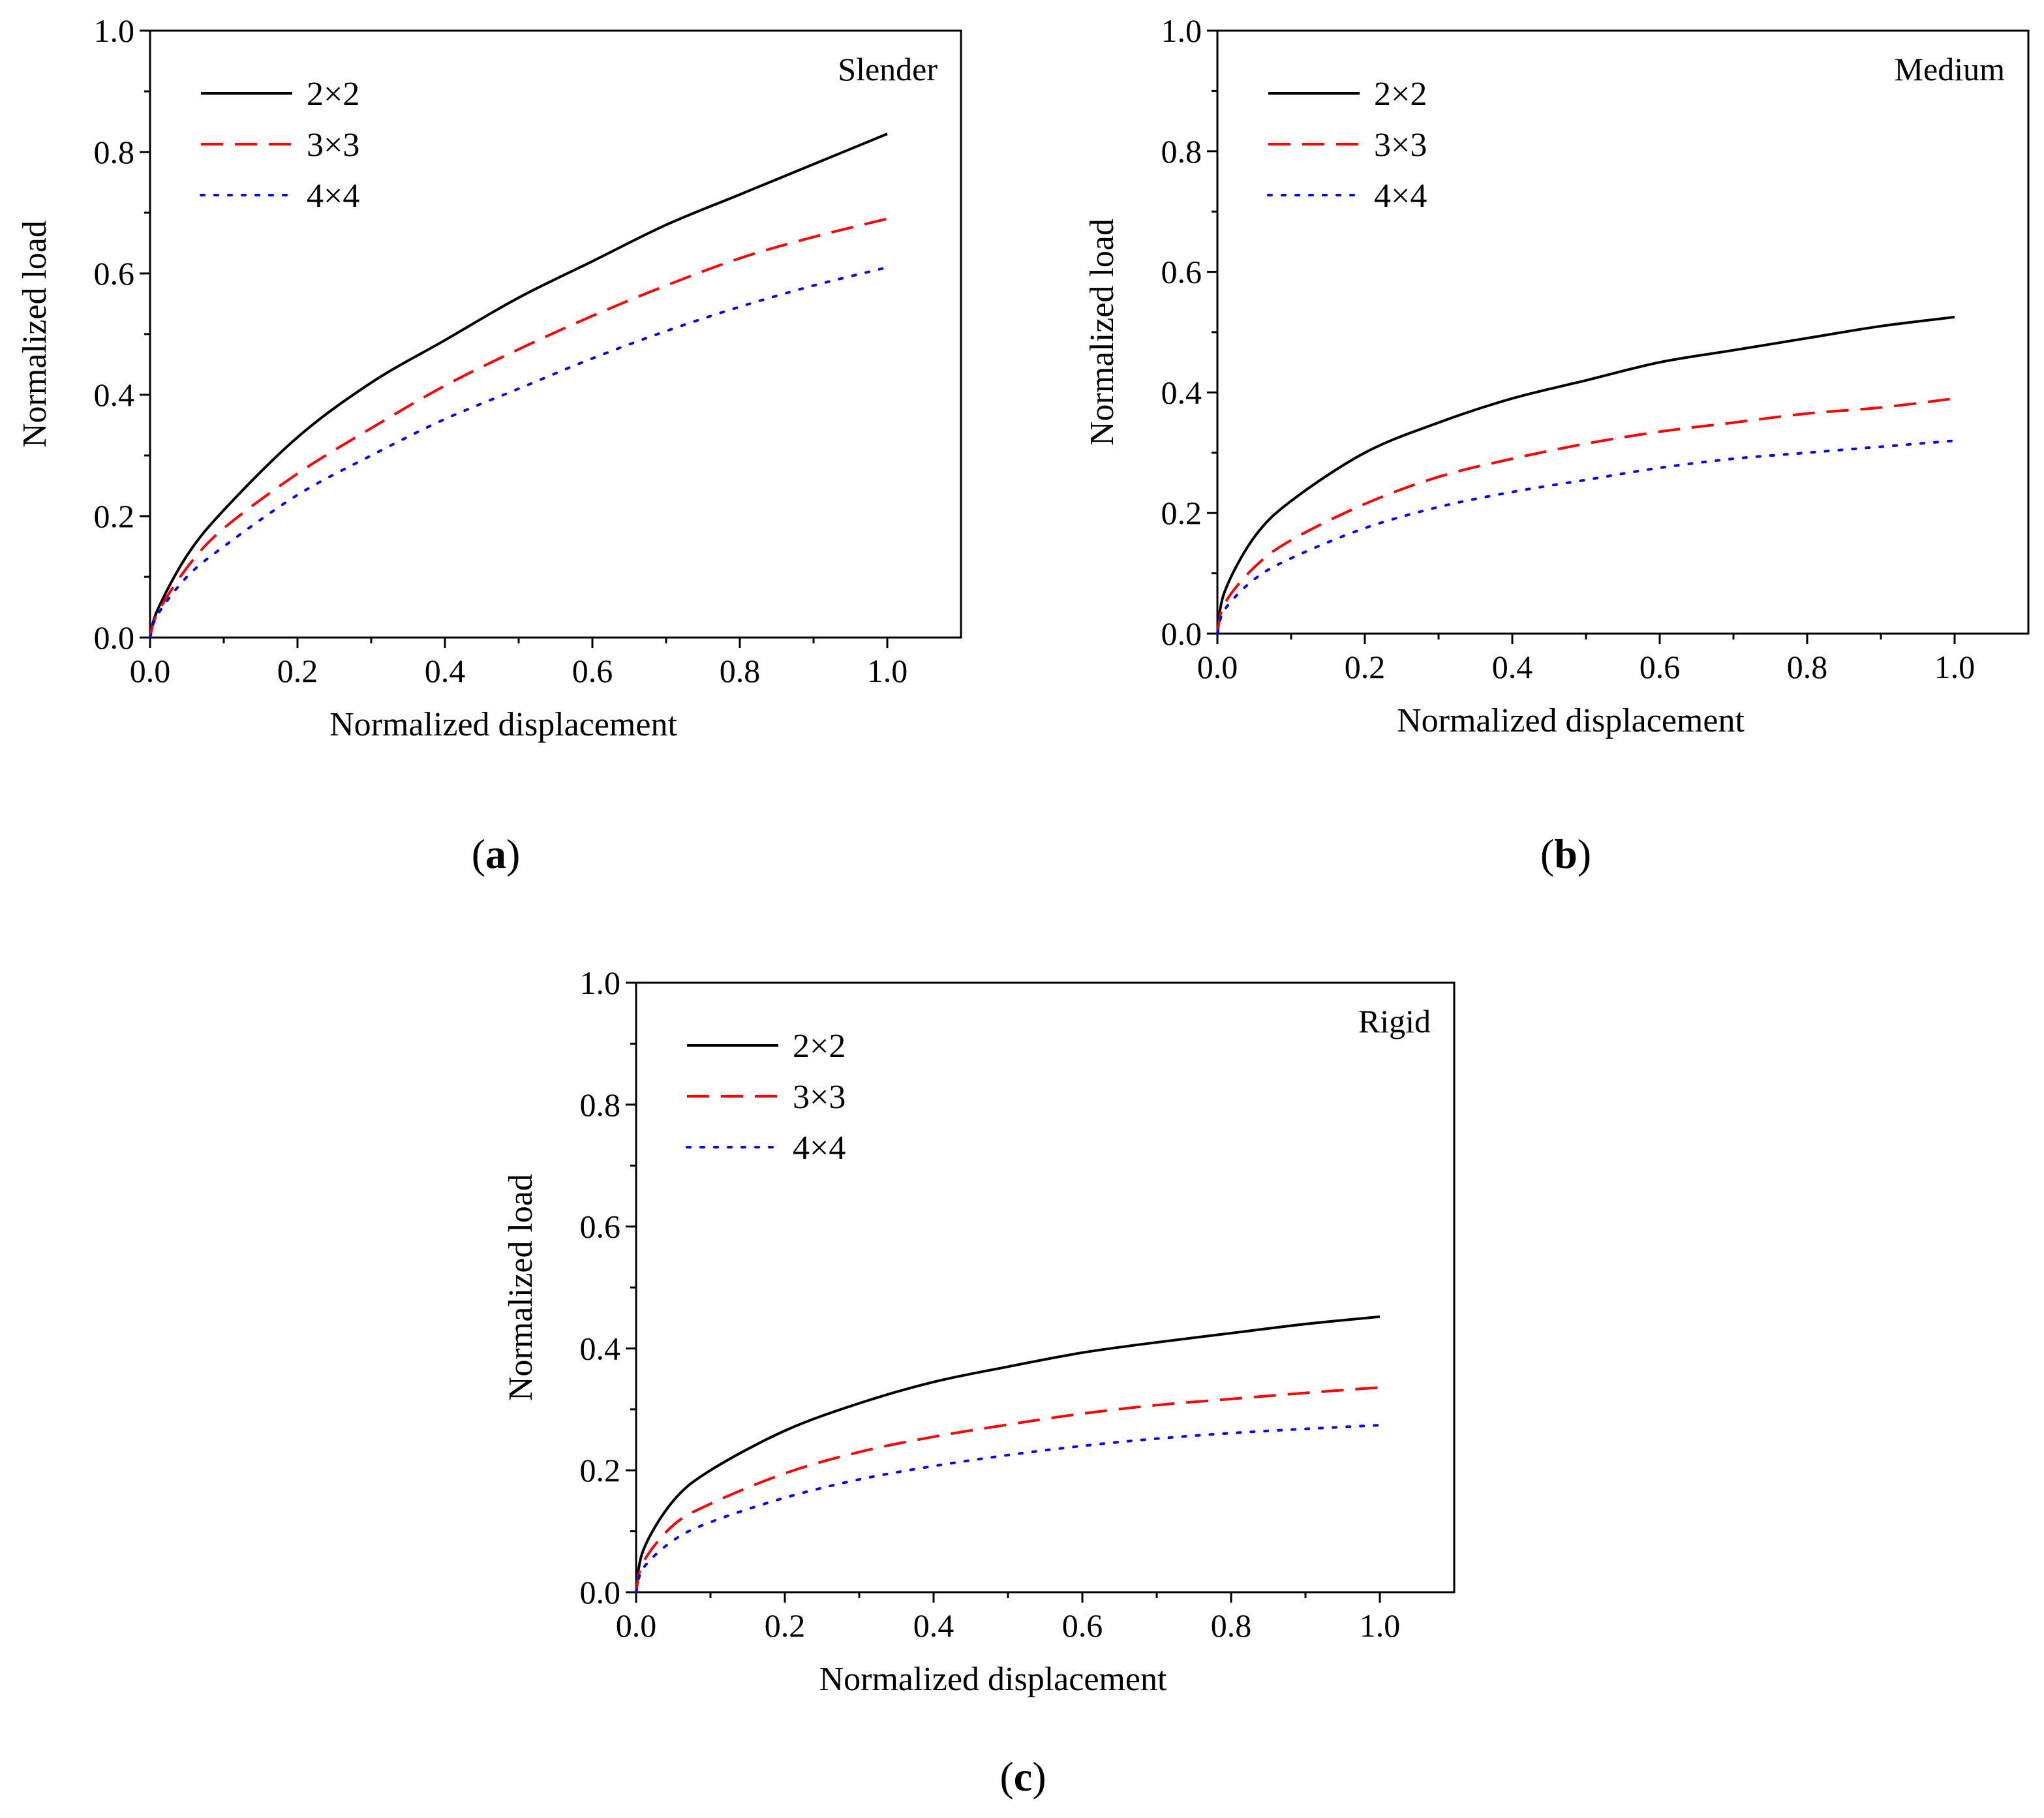 This screenshot has height=1818, width=2044. I want to click on panel-a-y-tick-label: 0.8, so click(114, 152).